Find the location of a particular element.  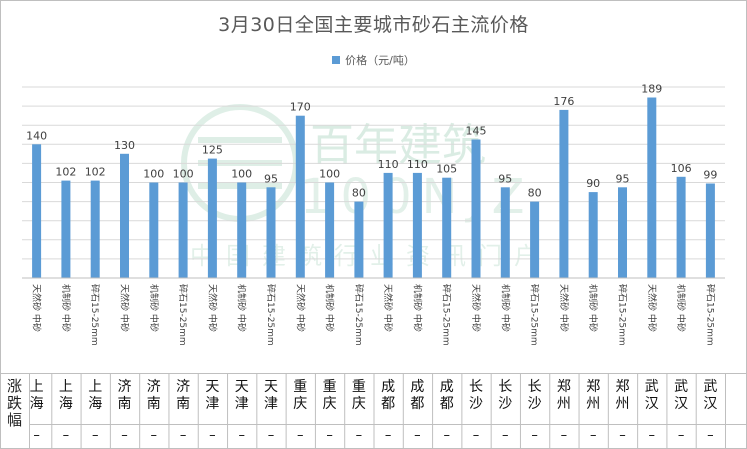

table-city-char: 郑 is located at coordinates (593, 387).